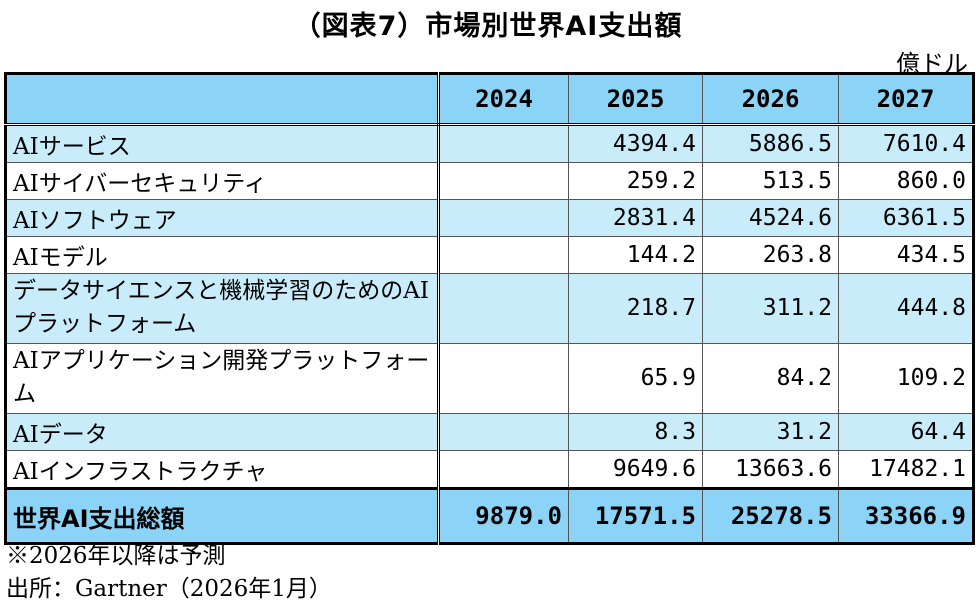 This screenshot has width=976, height=603. I want to click on total-value: 33366.9, so click(906, 516).